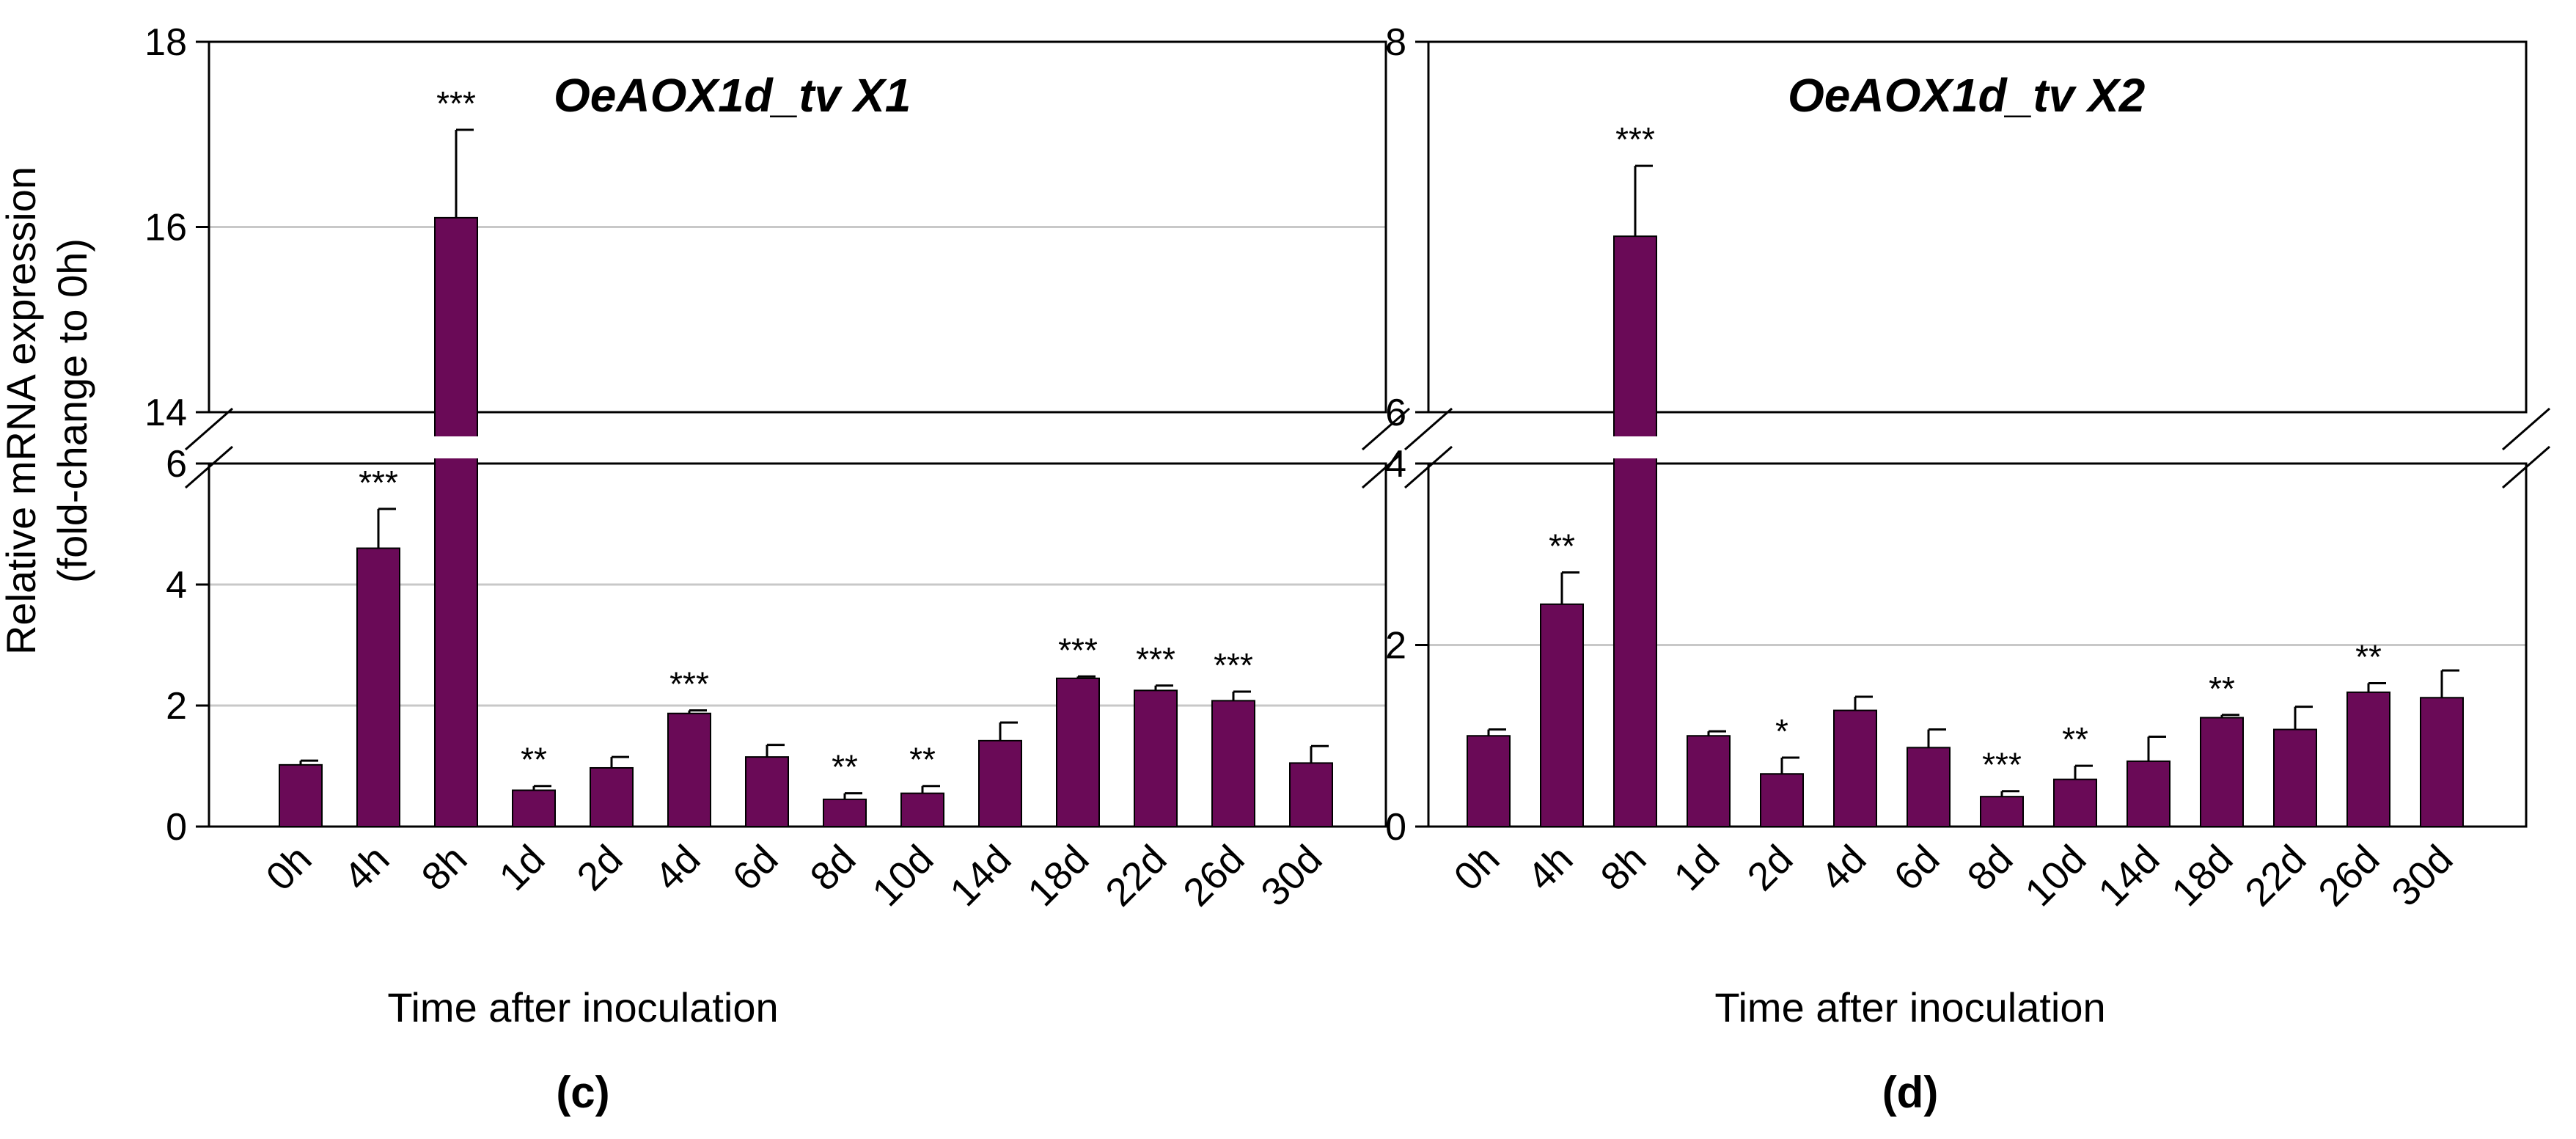 Image resolution: width=2576 pixels, height=1139 pixels. What do you see at coordinates (1978, 227) in the screenshot?
I see `upper-axis-frame` at bounding box center [1978, 227].